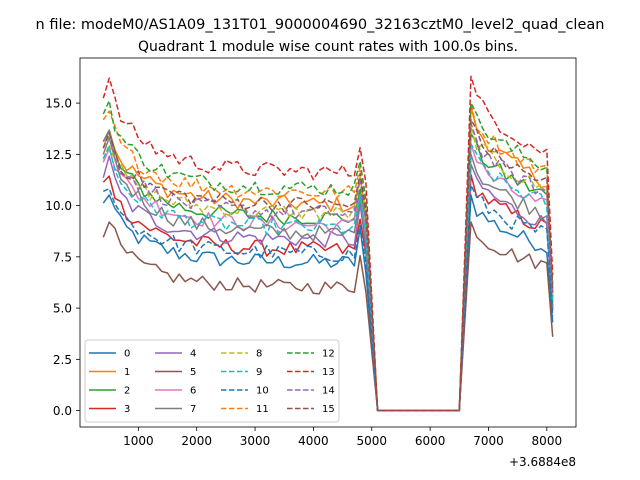 The height and width of the screenshot is (480, 640). Describe the element at coordinates (262, 391) in the screenshot. I see `legend-label: 10` at that location.